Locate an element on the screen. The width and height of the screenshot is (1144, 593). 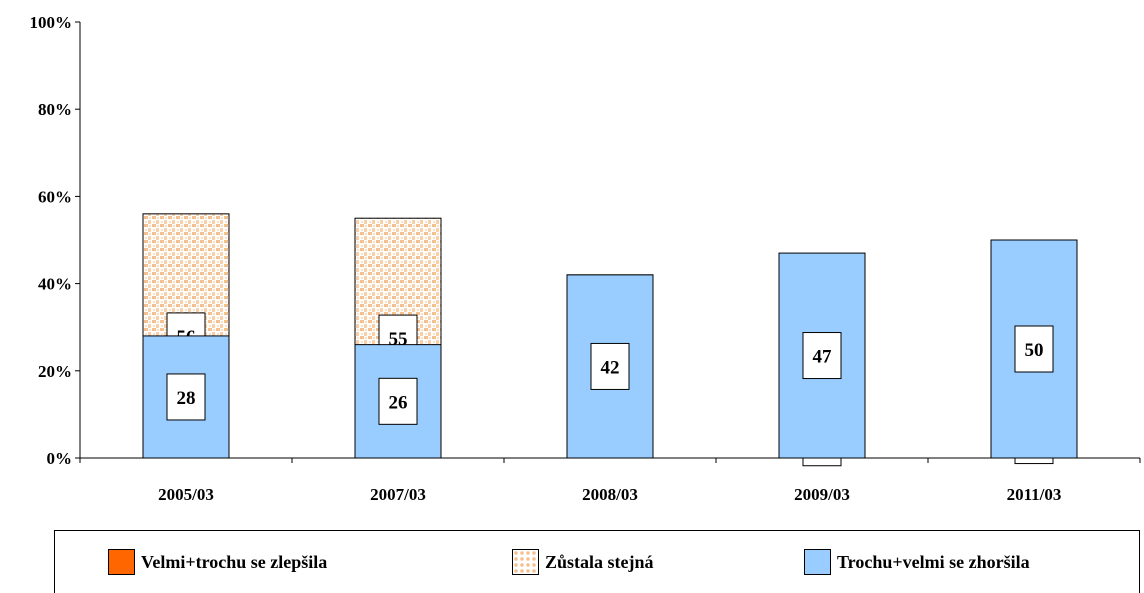
data-label: 47 is located at coordinates (823, 357).